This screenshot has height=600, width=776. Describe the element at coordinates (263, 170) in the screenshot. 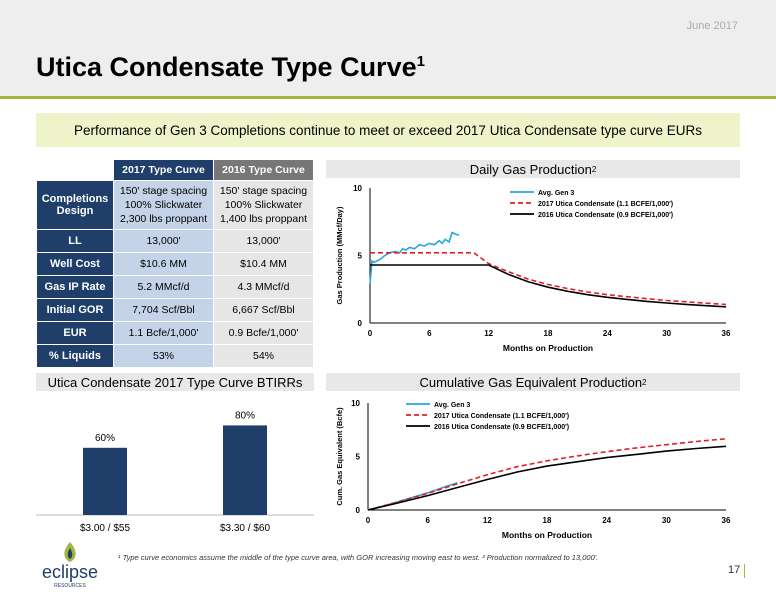

I see `col-header-2016: 2016 Type Curve` at that location.